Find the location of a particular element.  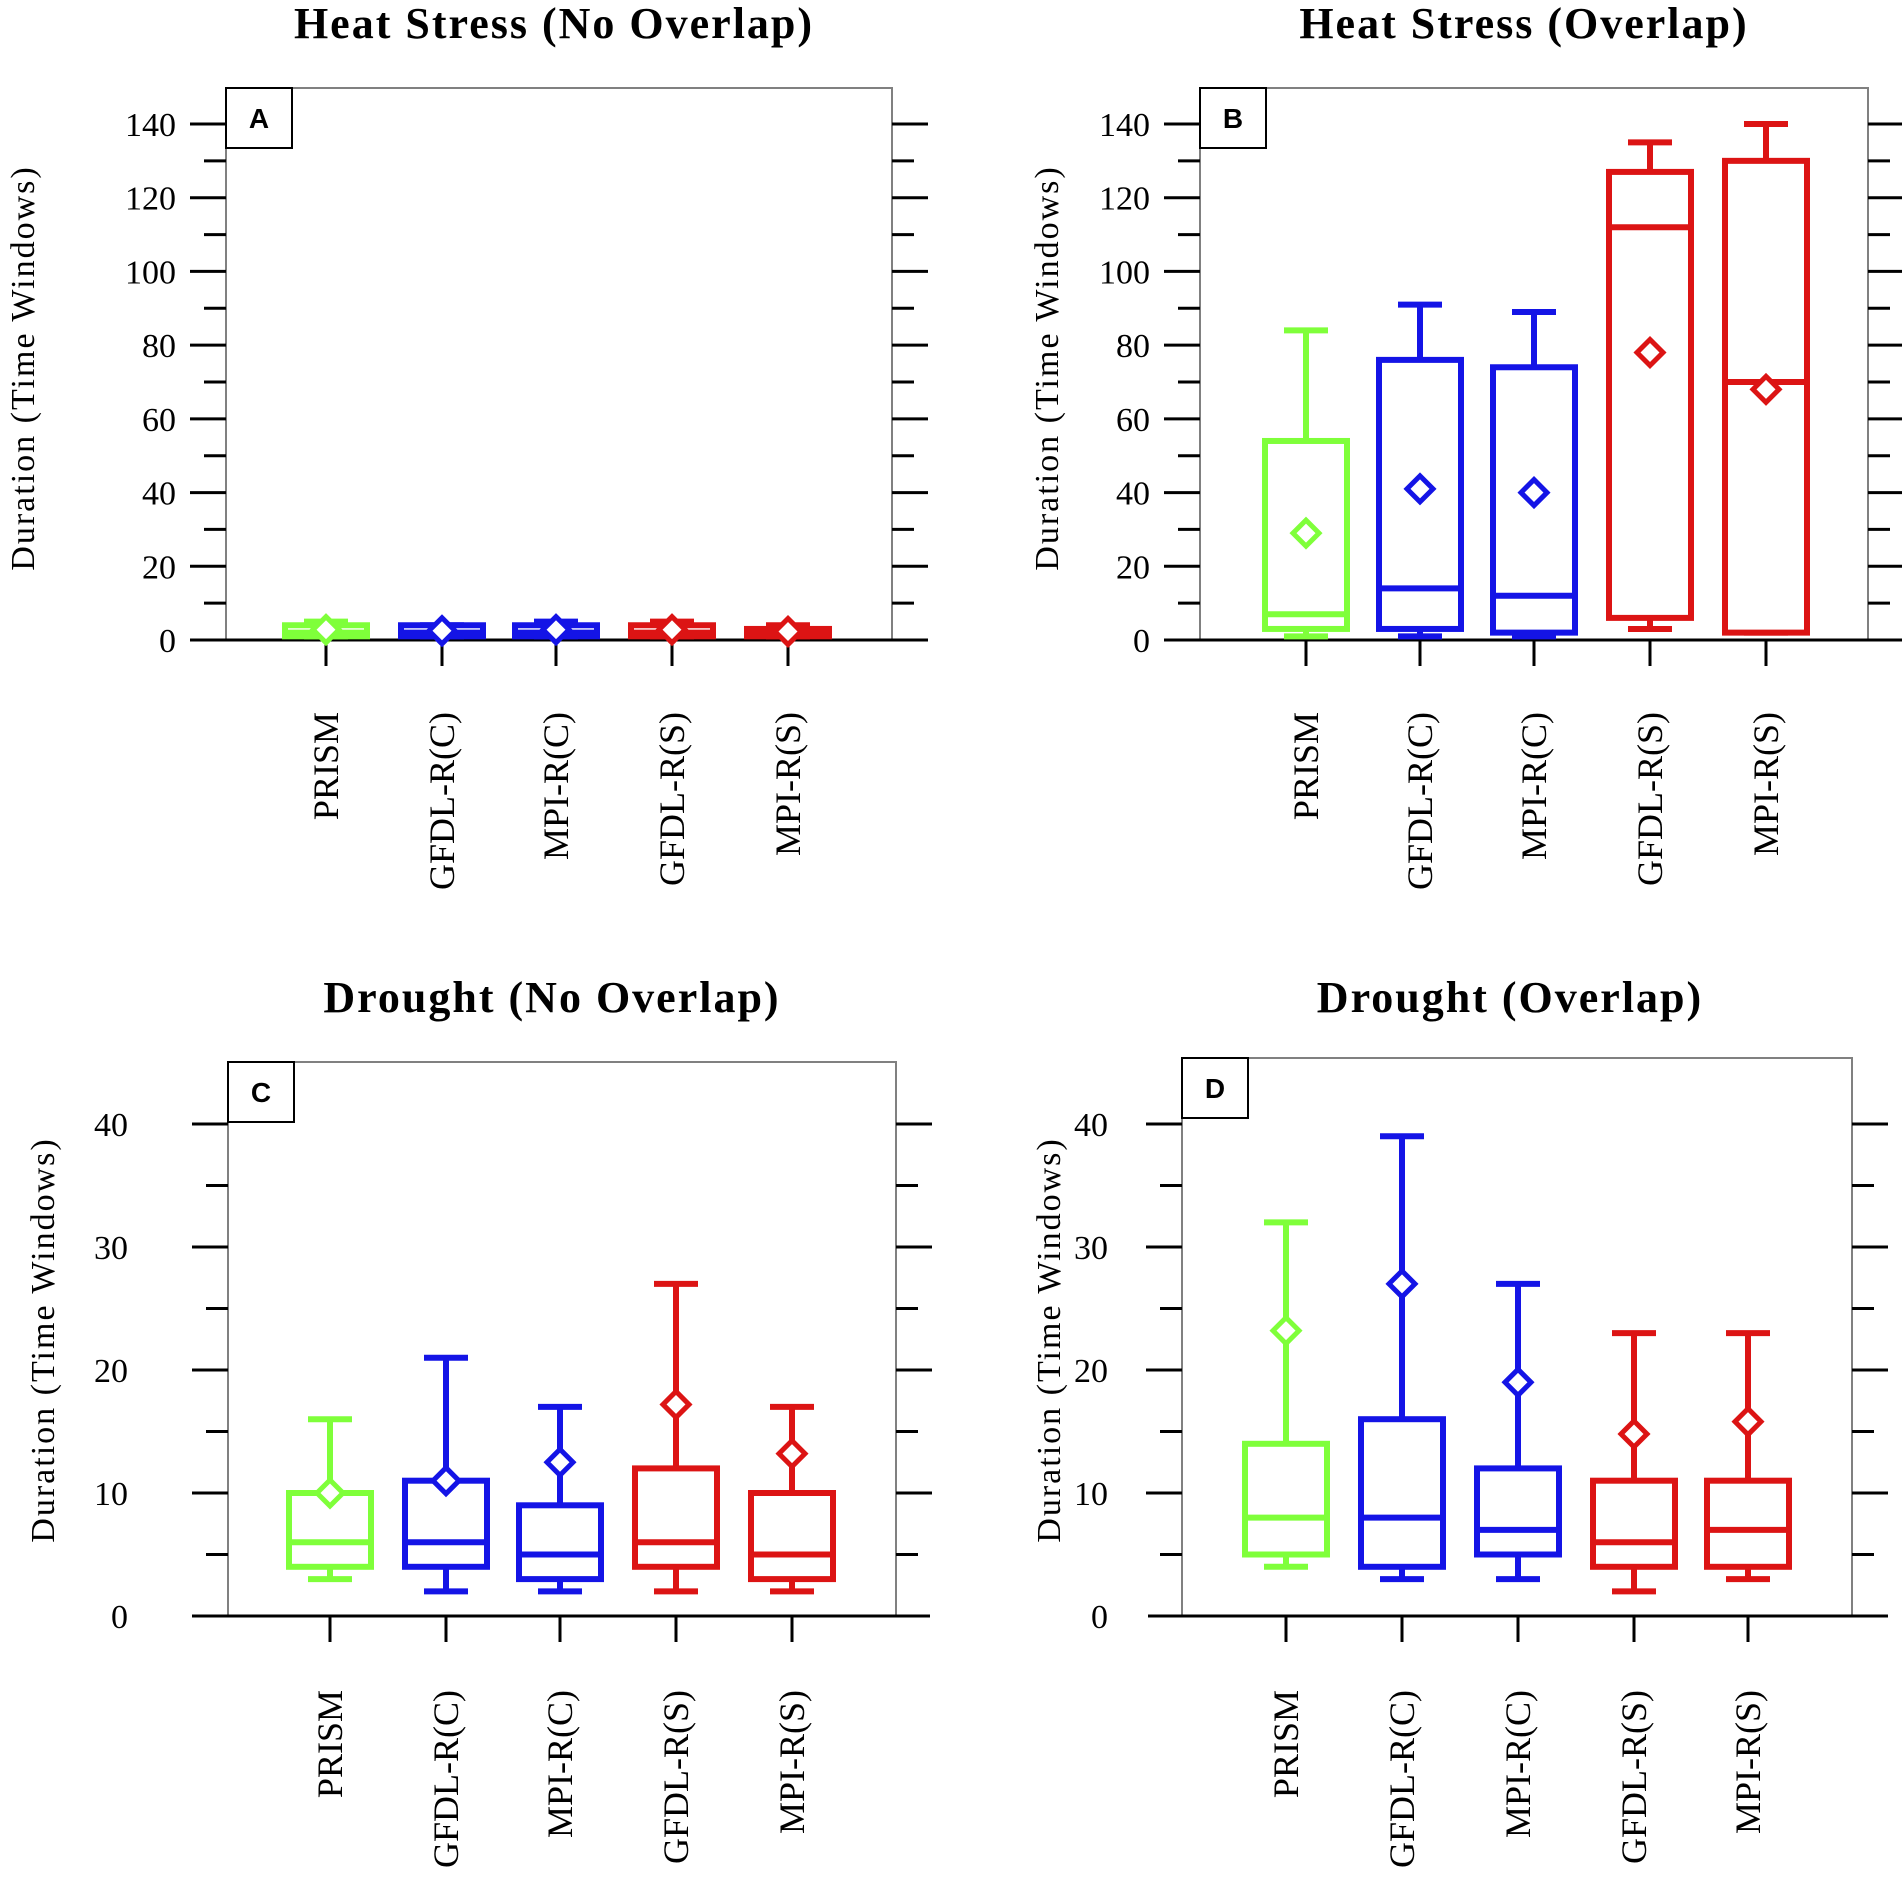

panel-a-category-label: GFDL-R(S) is located at coordinates (672, 799).